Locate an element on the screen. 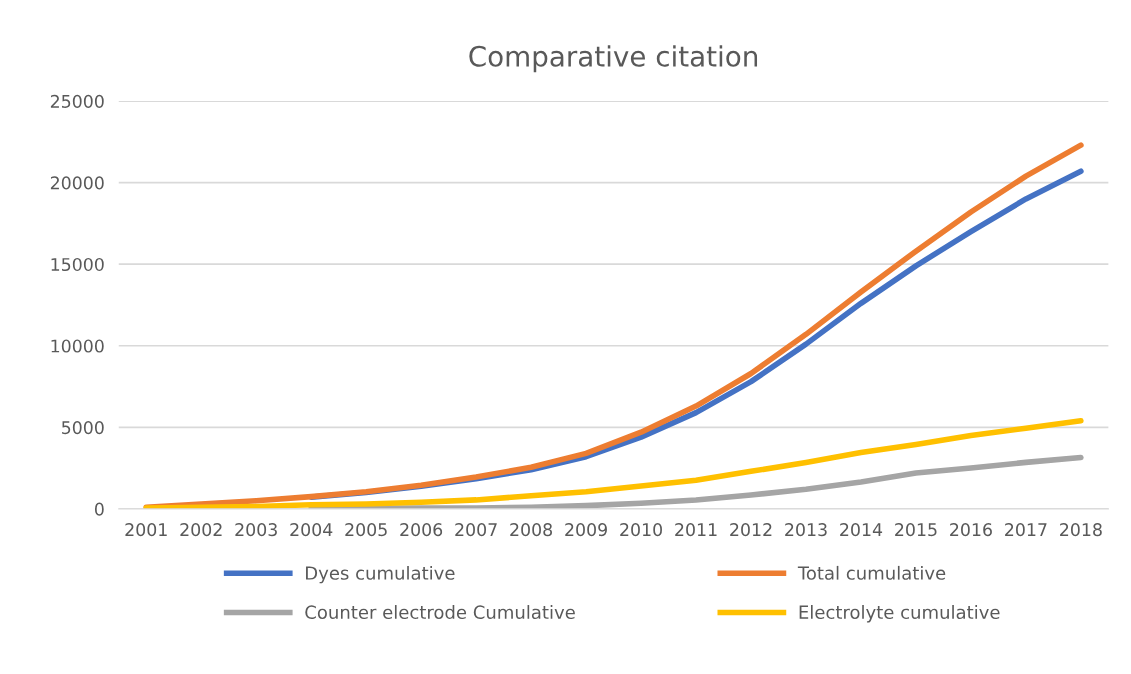 This screenshot has height=674, width=1131. y-tick-label: 5000 is located at coordinates (83, 428).